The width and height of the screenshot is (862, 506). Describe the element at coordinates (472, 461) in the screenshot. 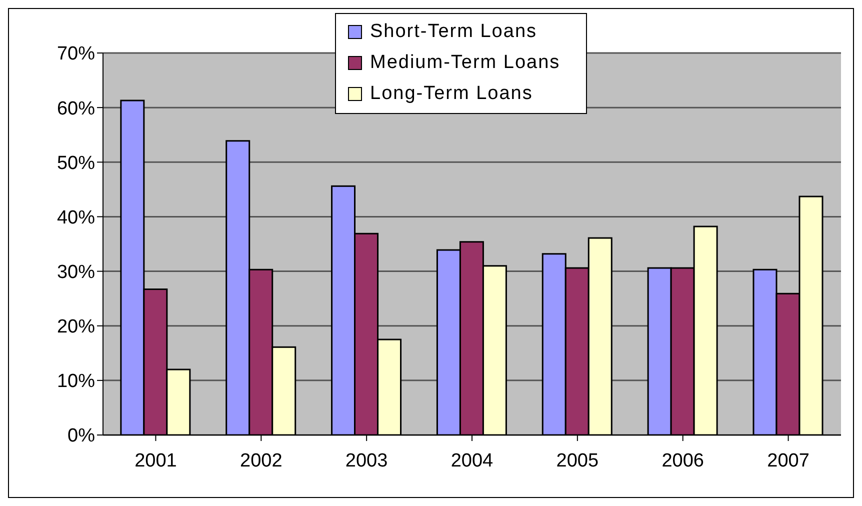

I see `x-tick-label: 2004` at that location.